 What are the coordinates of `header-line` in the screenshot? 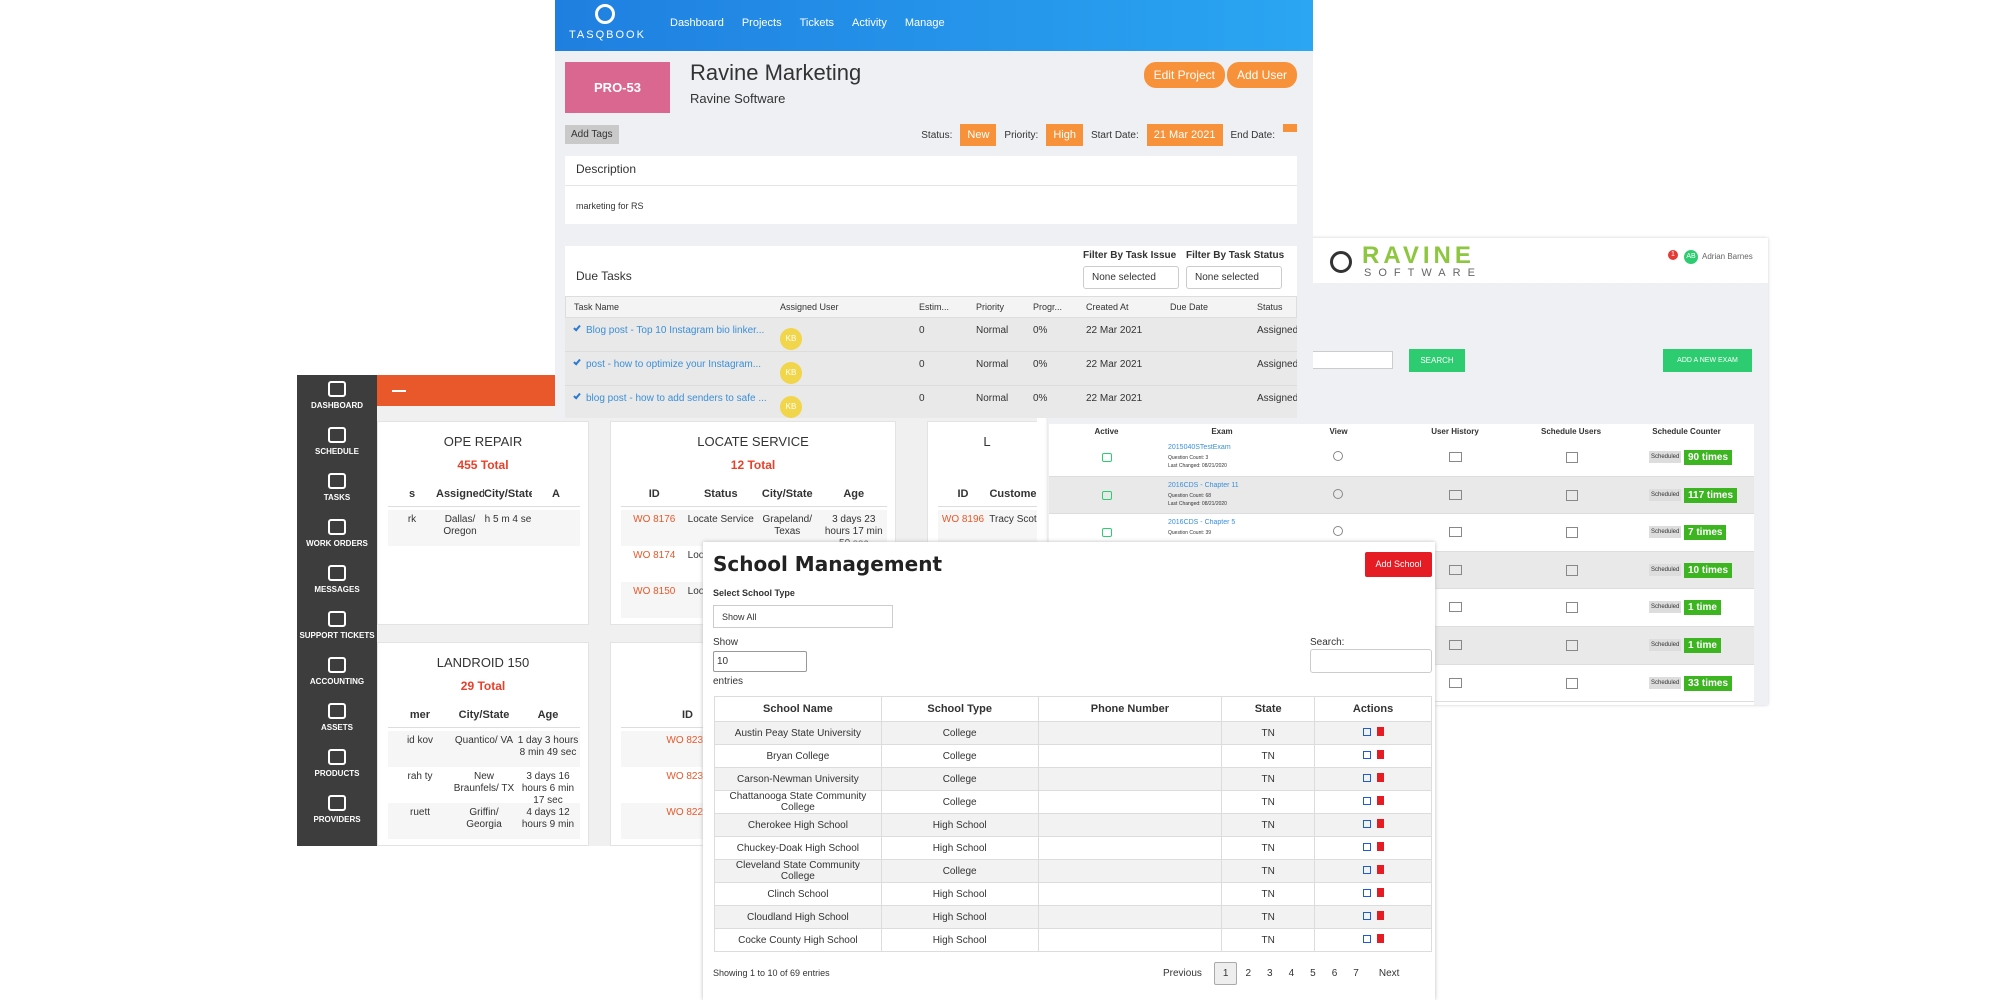 It's located at (484, 506).